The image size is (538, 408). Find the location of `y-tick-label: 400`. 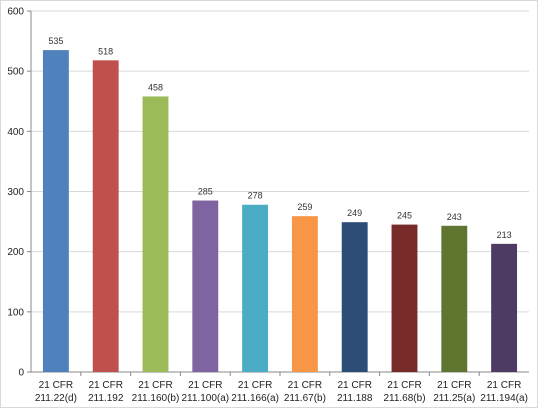

y-tick-label: 400 is located at coordinates (15, 132).